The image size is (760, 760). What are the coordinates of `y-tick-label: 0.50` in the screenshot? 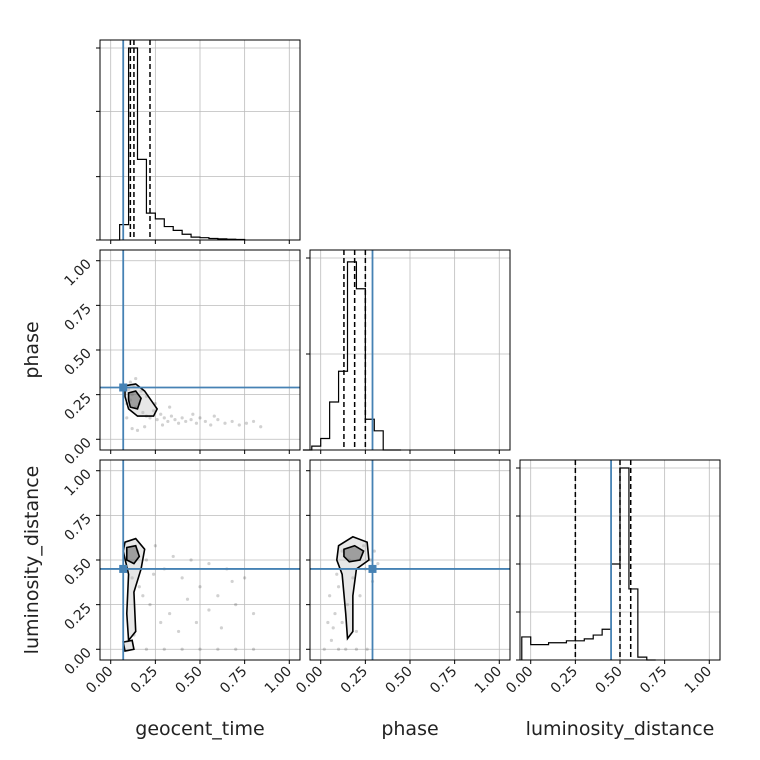 It's located at (77, 362).